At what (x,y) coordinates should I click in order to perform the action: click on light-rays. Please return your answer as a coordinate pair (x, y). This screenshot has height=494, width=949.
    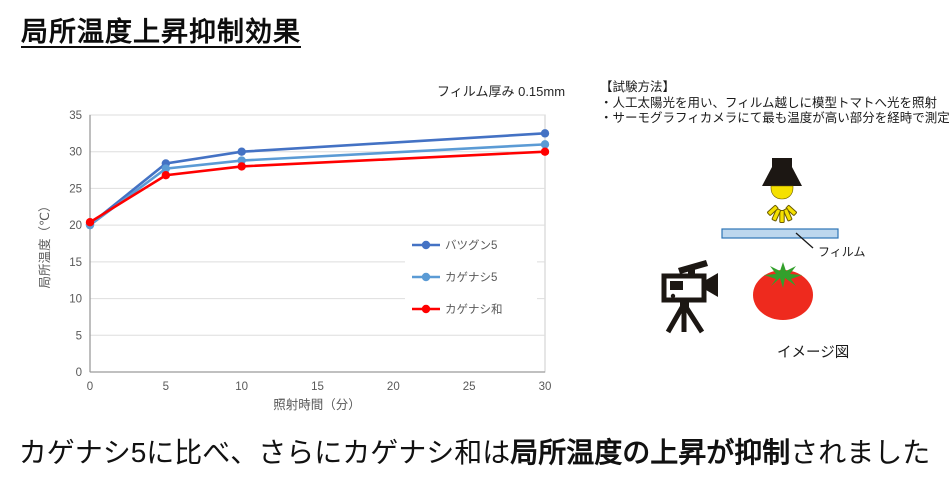
    Looking at the image, I should click on (782, 213).